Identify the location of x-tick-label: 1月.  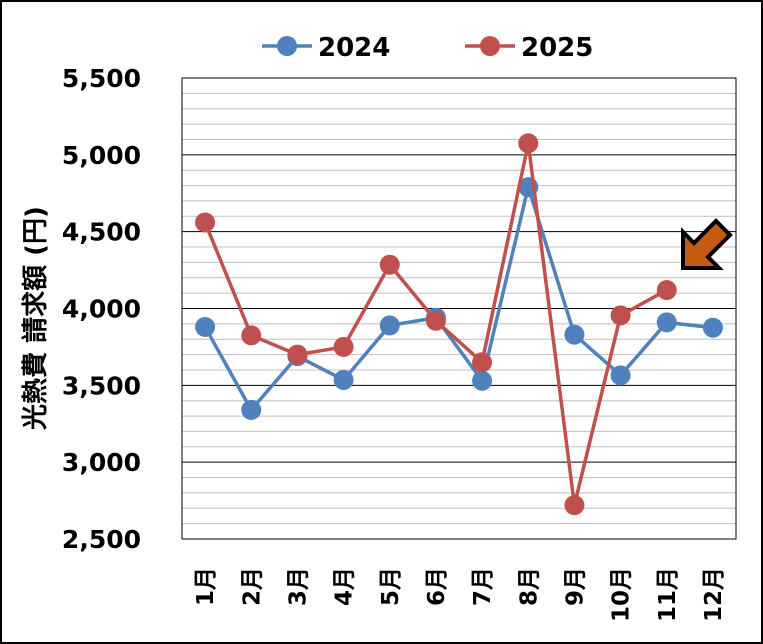
(206, 586).